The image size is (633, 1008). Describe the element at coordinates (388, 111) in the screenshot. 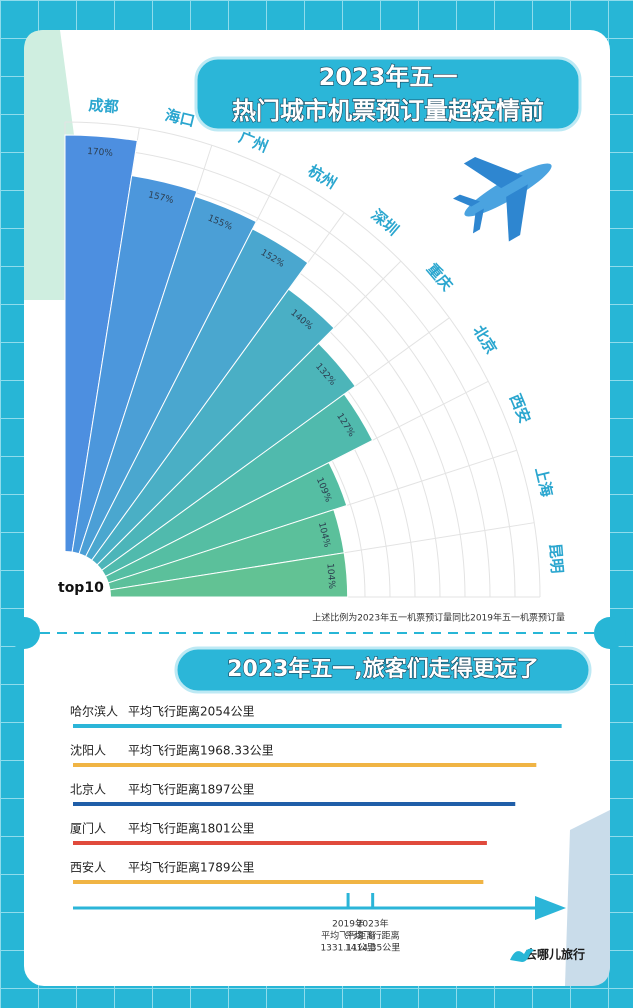

I see `chart-title: 热门城市机票预订量超疫情前` at that location.